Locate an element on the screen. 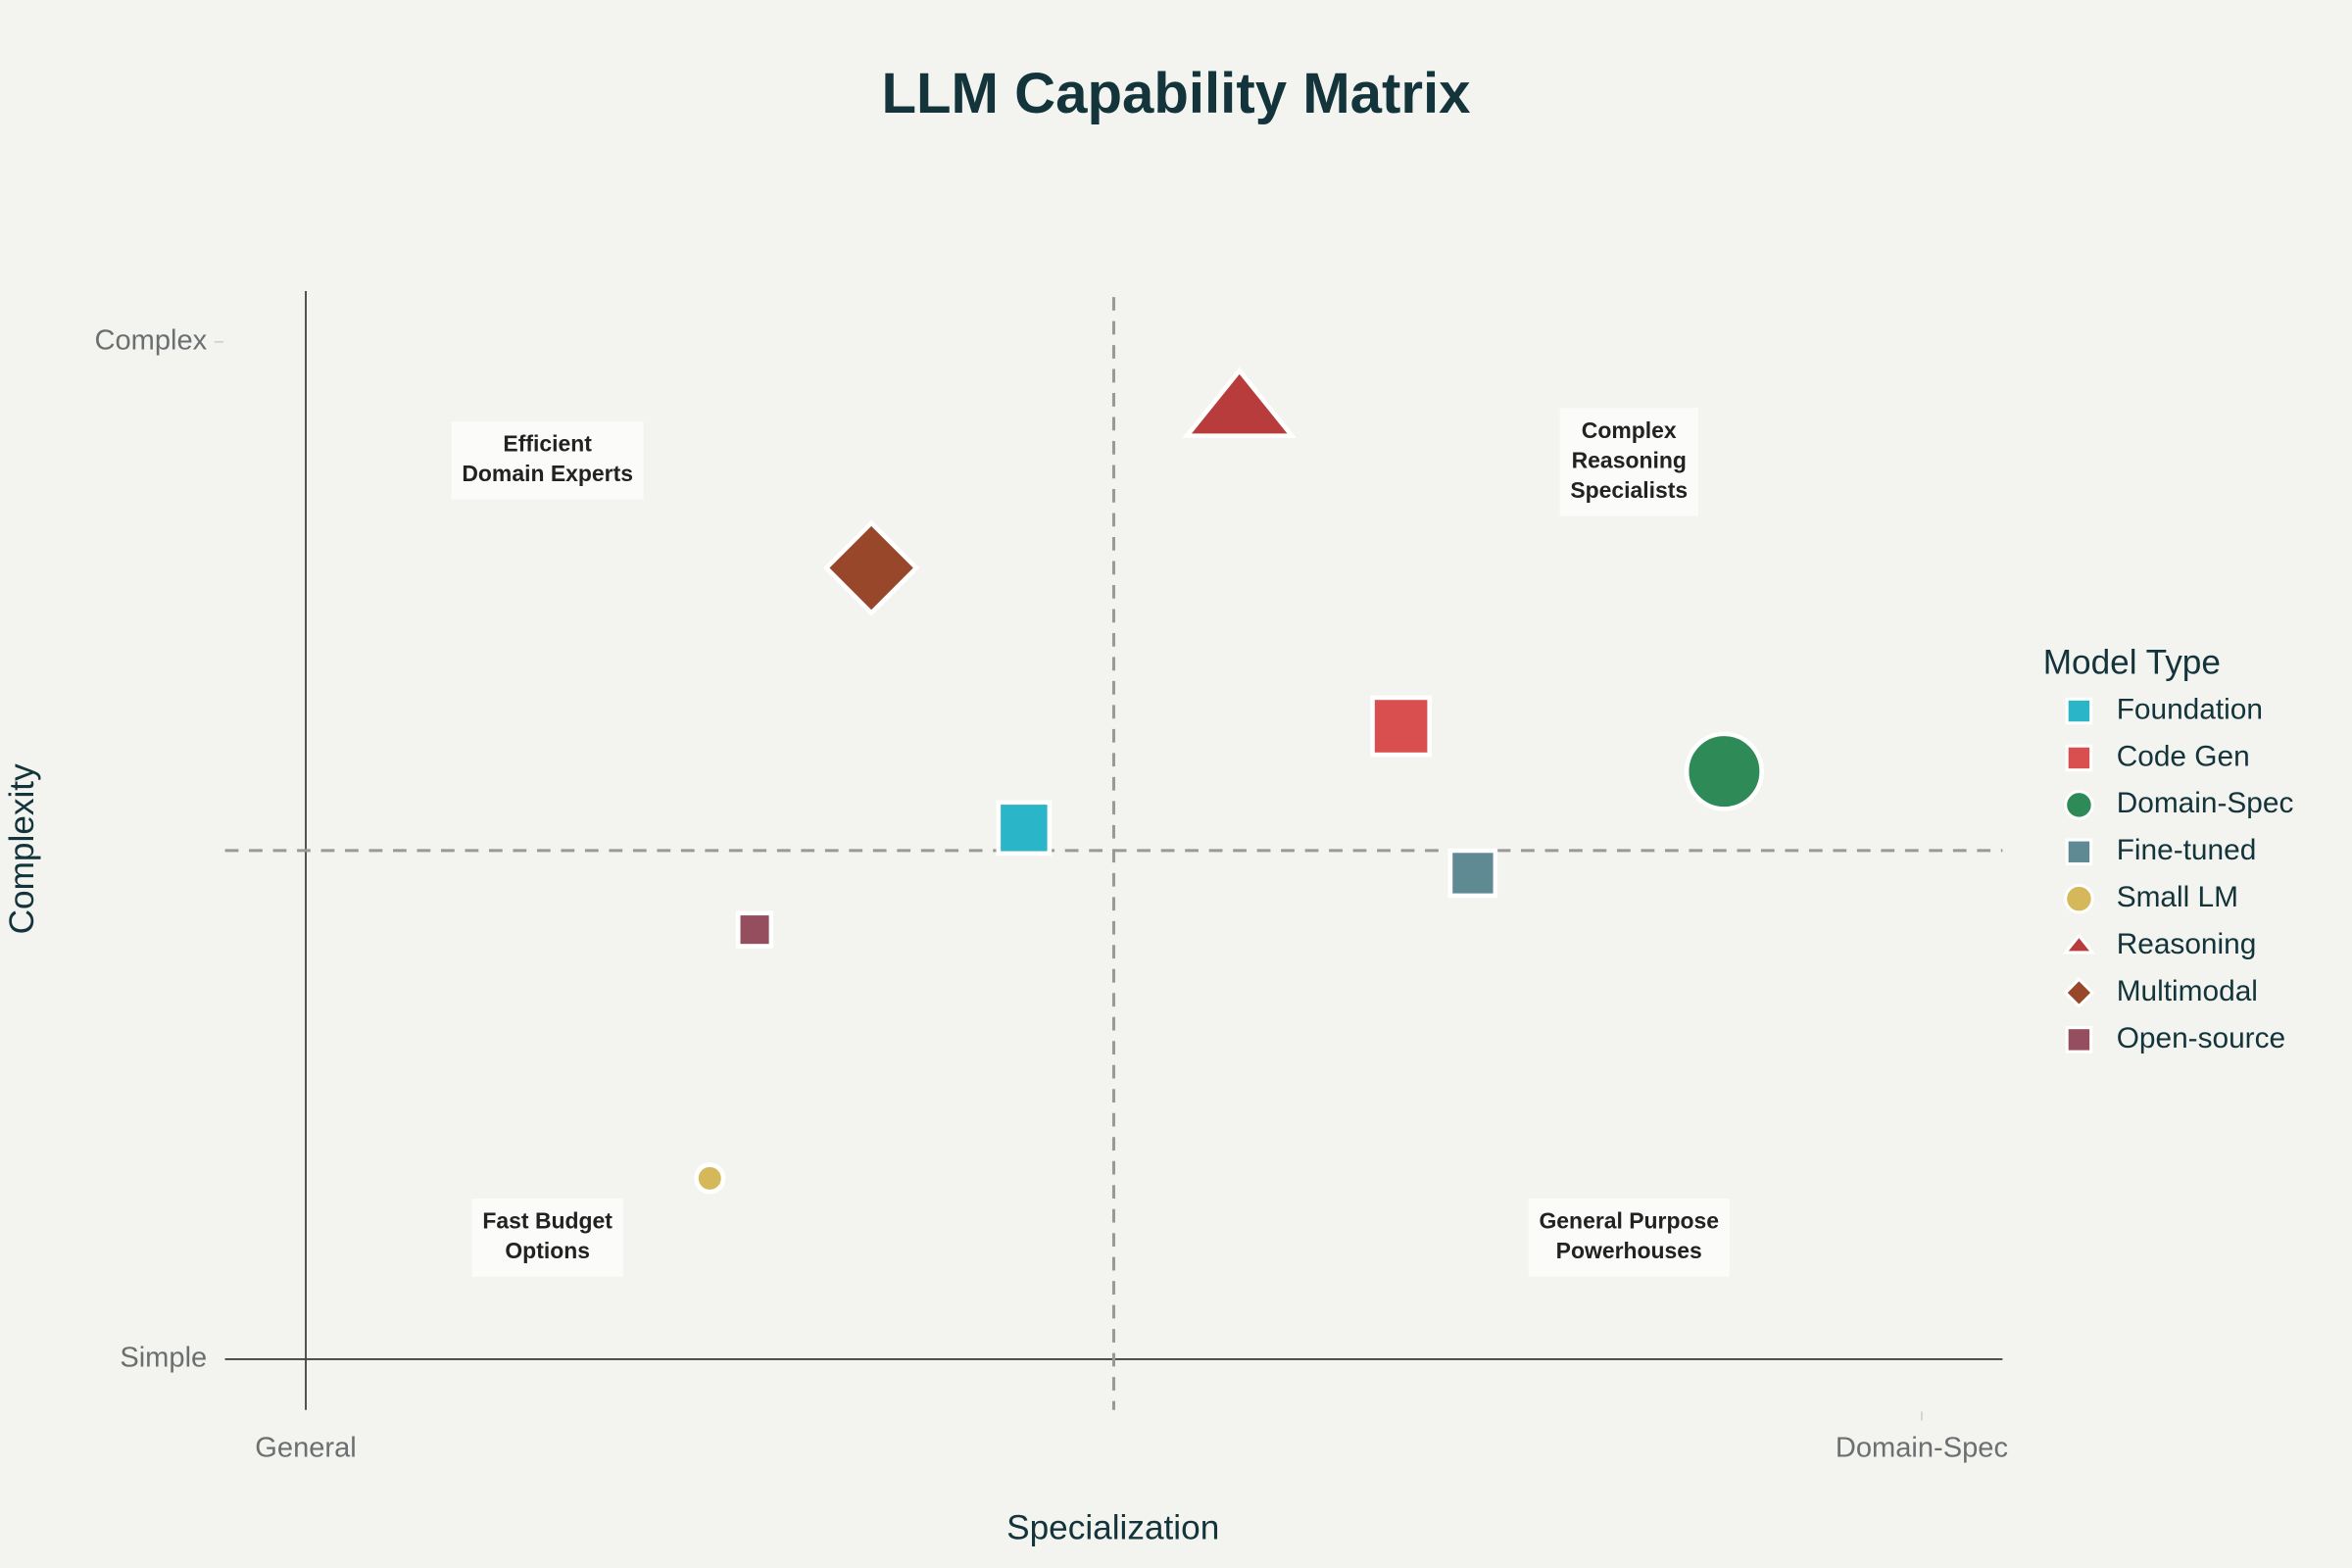 The image size is (2352, 1568). y-tick-label: Simple is located at coordinates (163, 1358).